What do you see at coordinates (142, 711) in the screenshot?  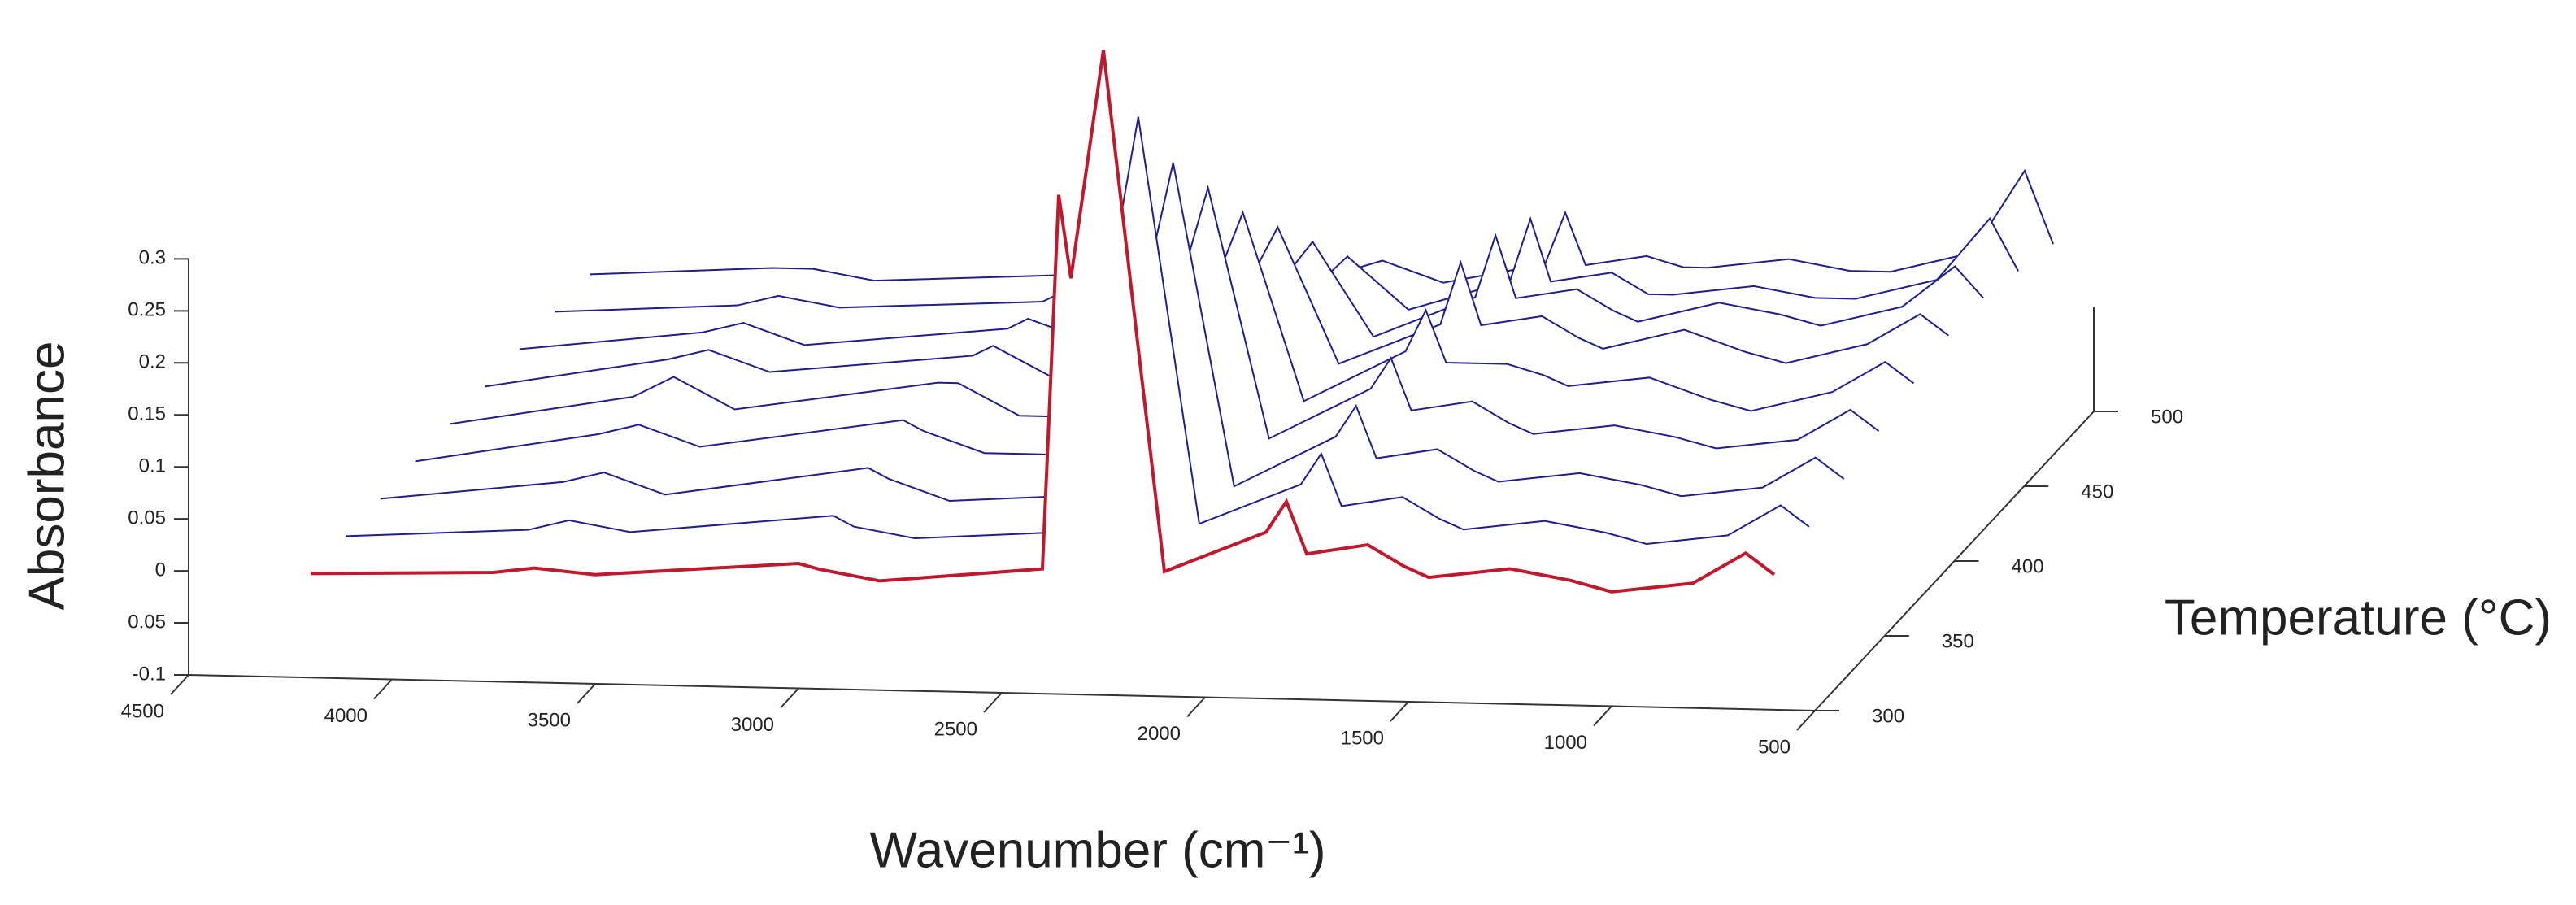 I see `x-tick-label: 4500` at bounding box center [142, 711].